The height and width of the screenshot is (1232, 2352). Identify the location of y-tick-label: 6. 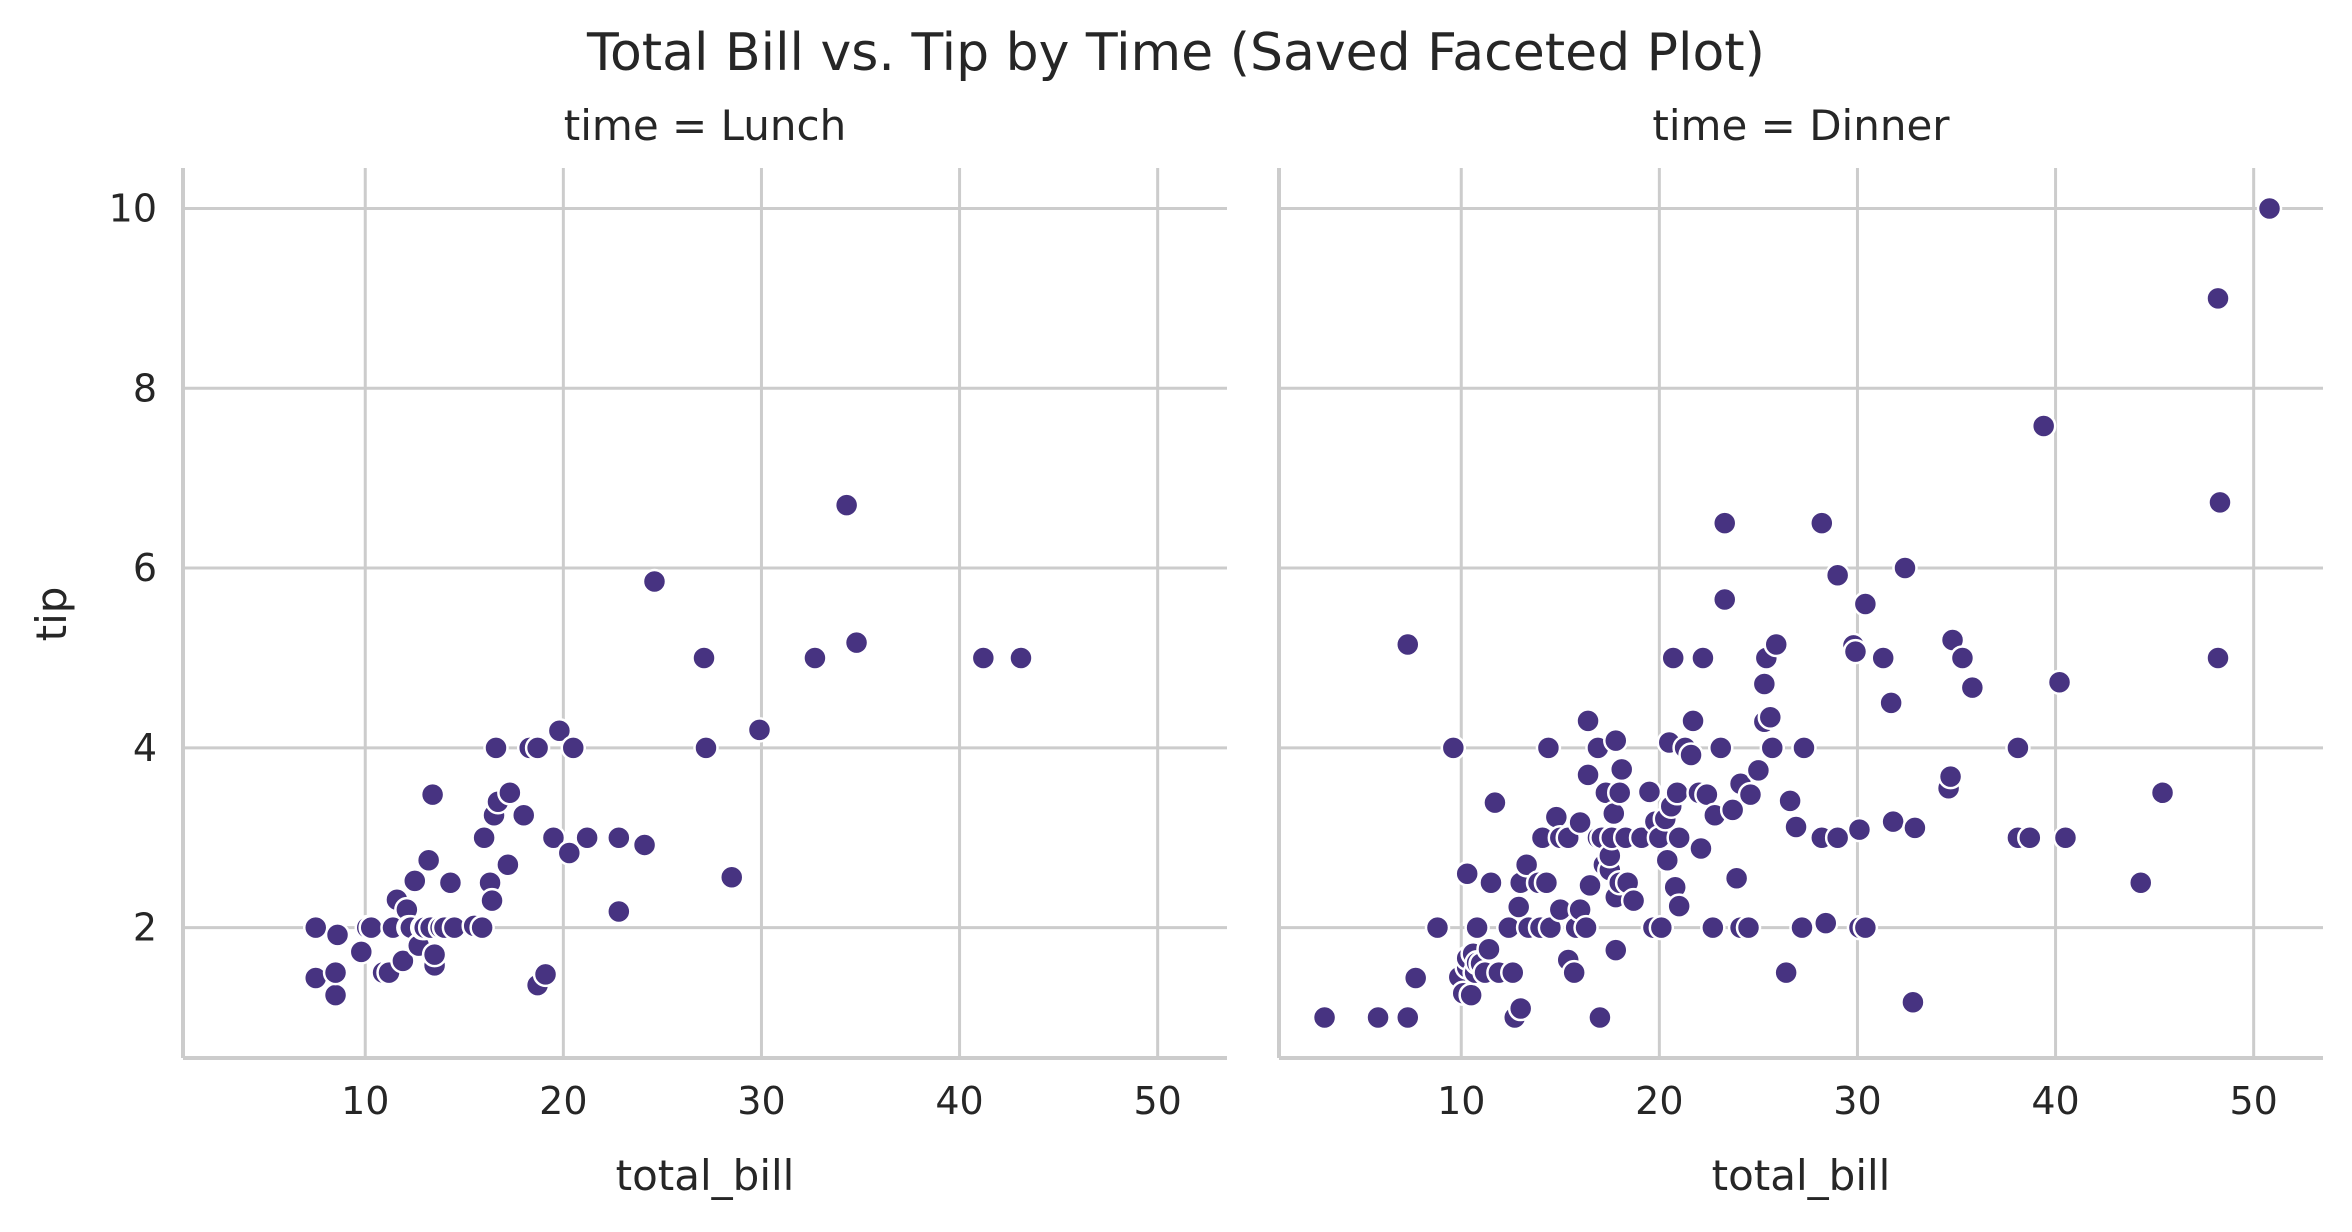
(145, 568).